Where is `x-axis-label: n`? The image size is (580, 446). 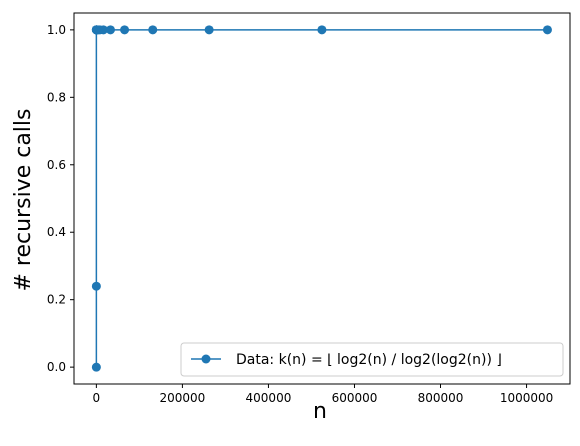 x-axis-label: n is located at coordinates (320, 411).